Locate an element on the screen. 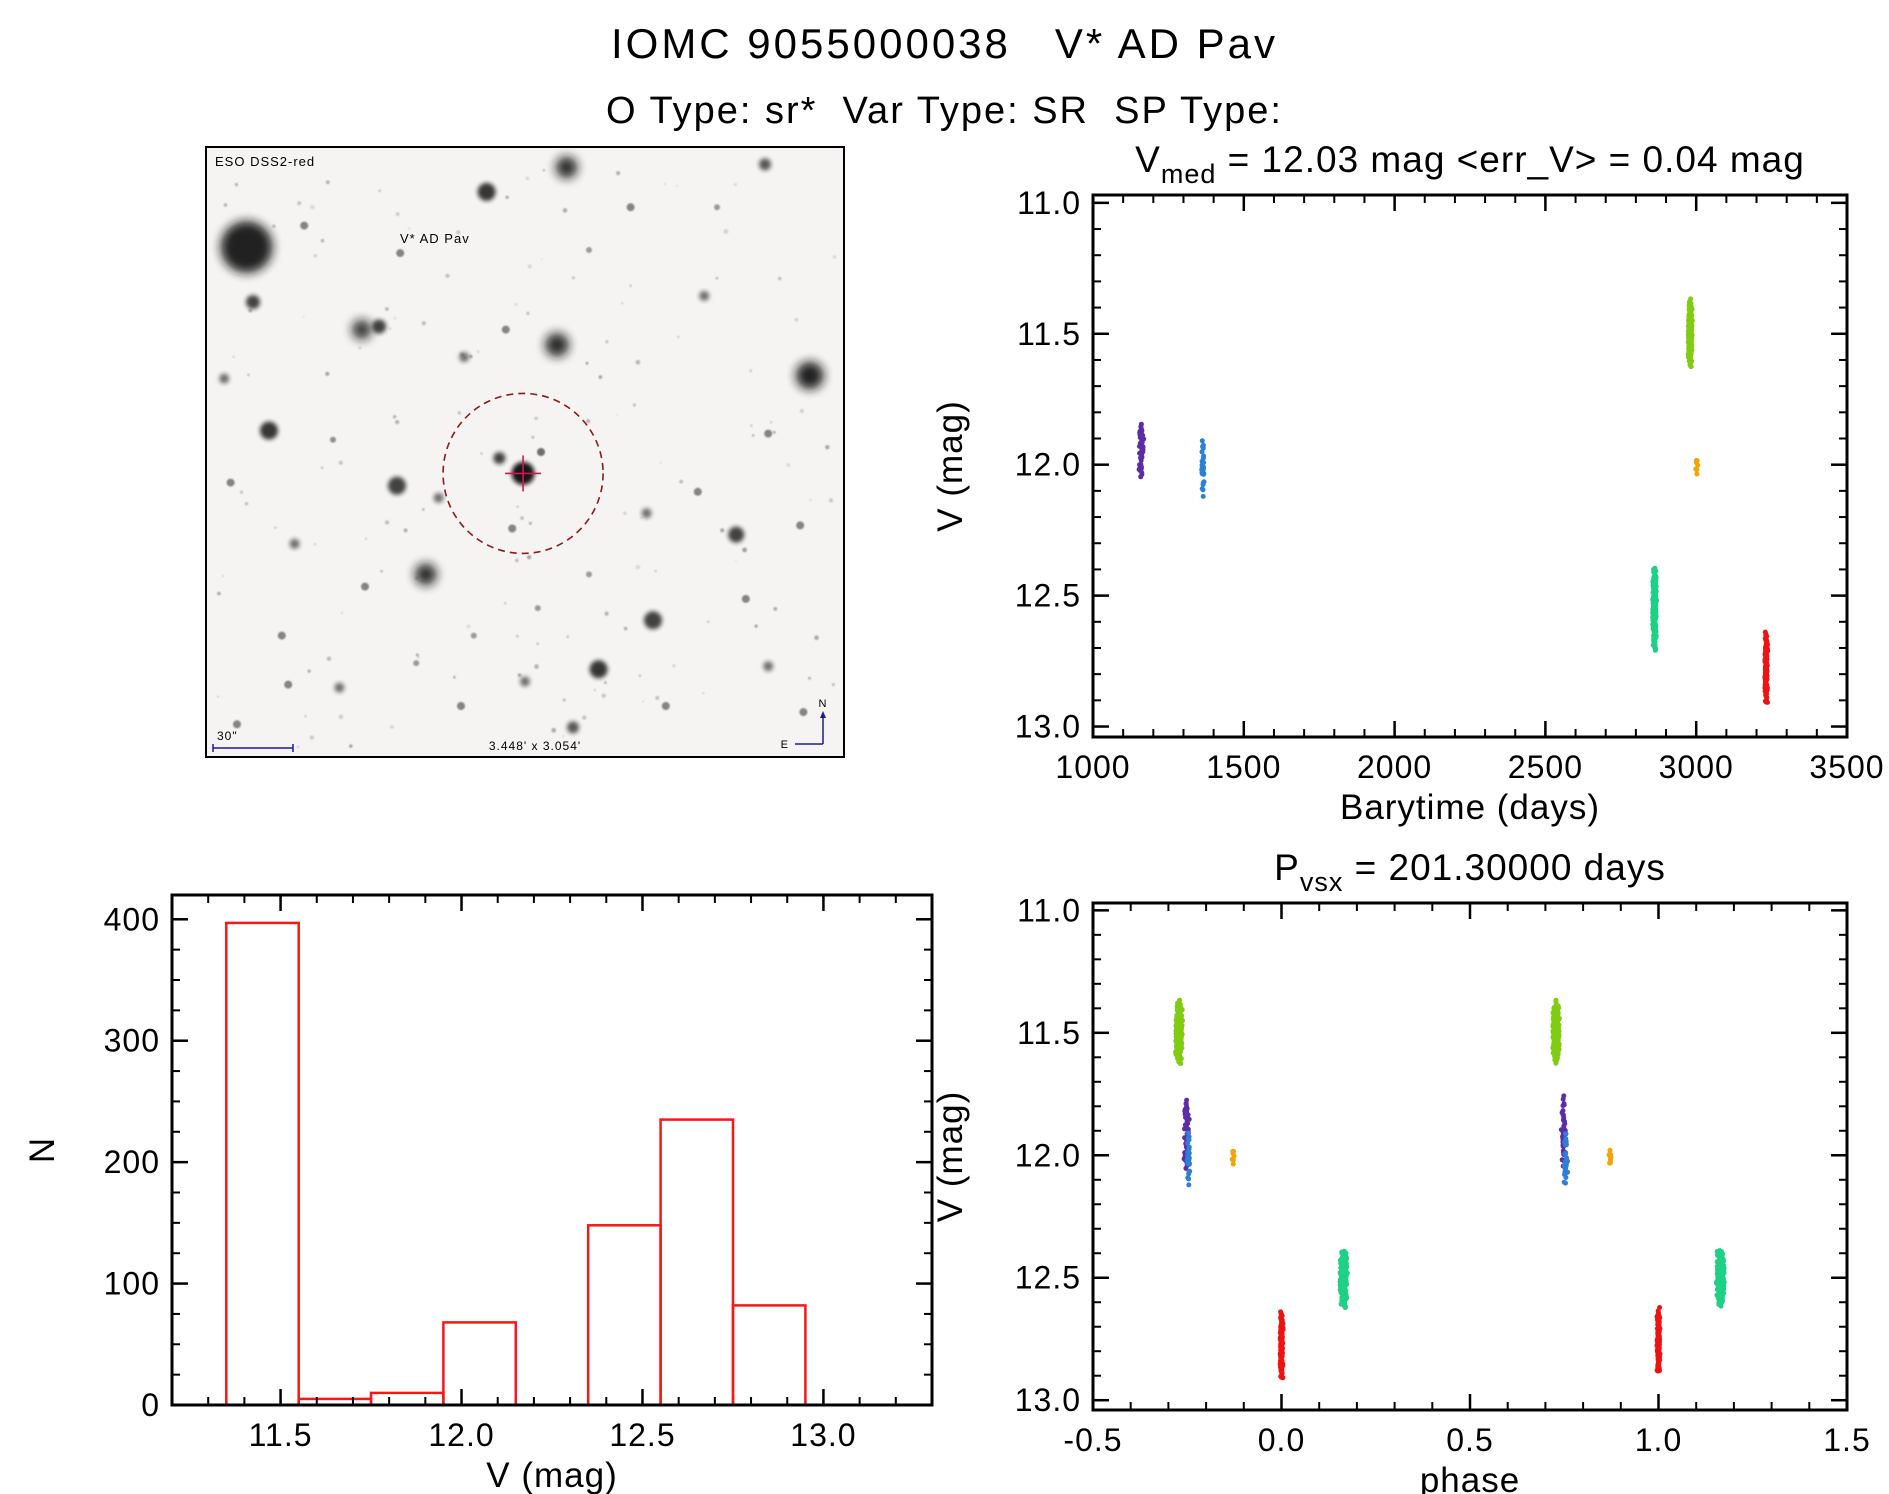  target-cross-marker is located at coordinates (523, 473).